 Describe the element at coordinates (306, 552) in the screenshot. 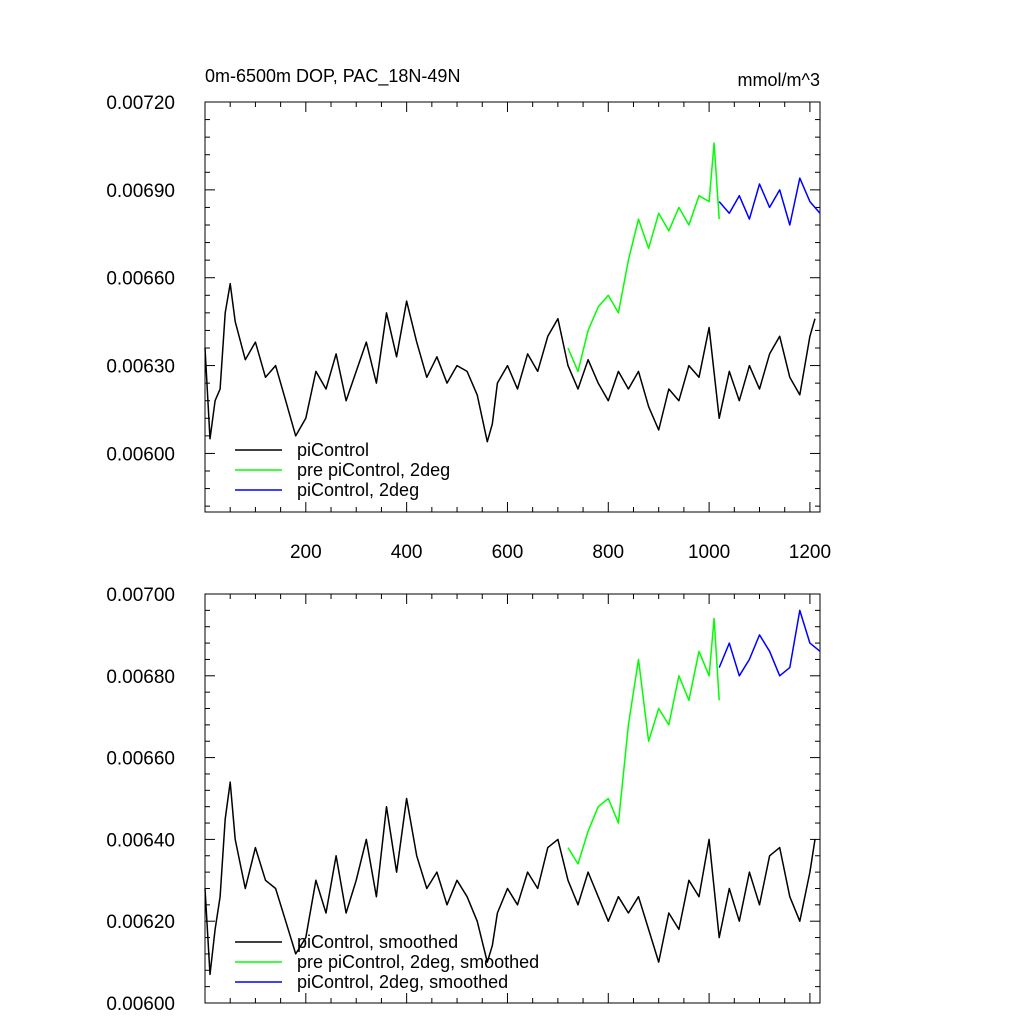

I see `x-tick-label: 200` at that location.